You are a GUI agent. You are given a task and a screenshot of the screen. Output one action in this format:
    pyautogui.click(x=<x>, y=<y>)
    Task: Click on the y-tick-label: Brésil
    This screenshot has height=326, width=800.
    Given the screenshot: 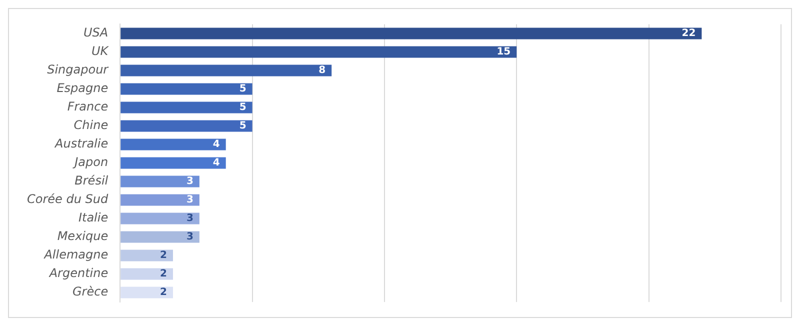 What is the action you would take?
    pyautogui.click(x=91, y=181)
    